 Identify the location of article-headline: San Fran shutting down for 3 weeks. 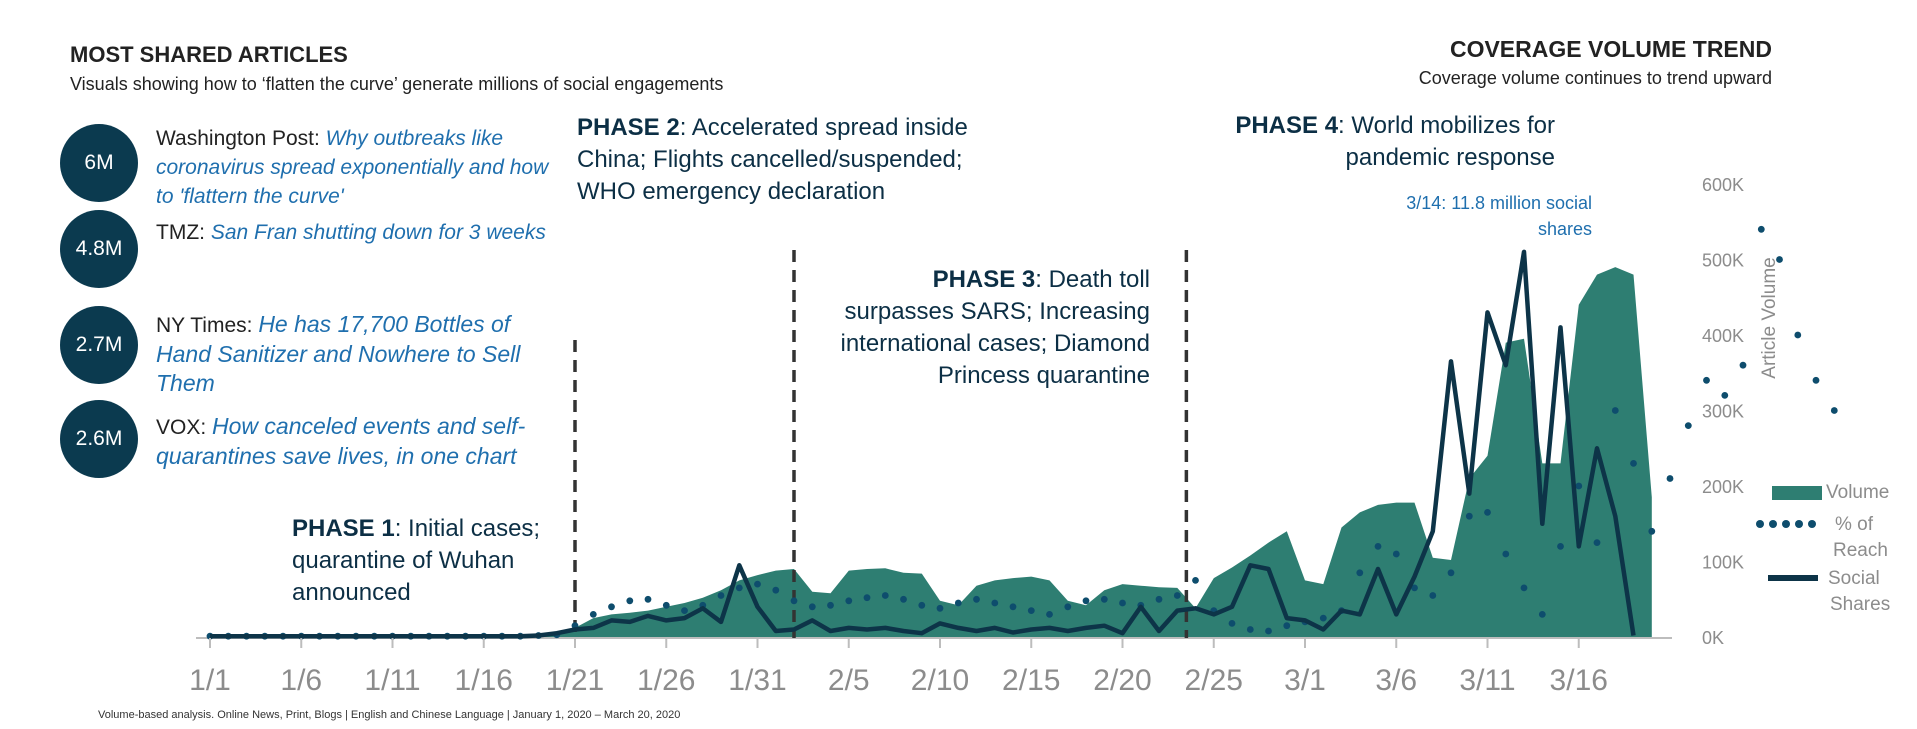
(378, 232).